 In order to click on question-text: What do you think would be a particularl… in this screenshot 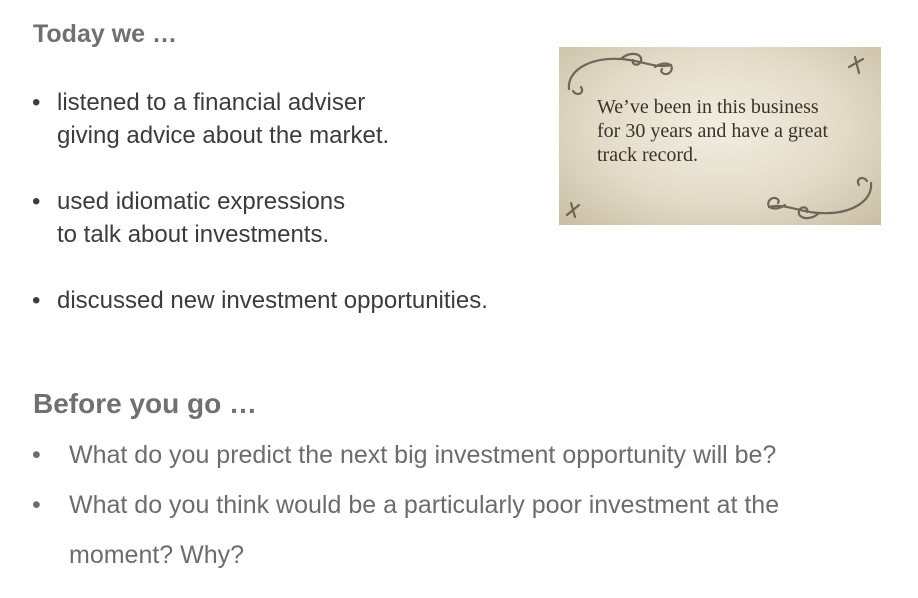, I will do `click(424, 505)`.